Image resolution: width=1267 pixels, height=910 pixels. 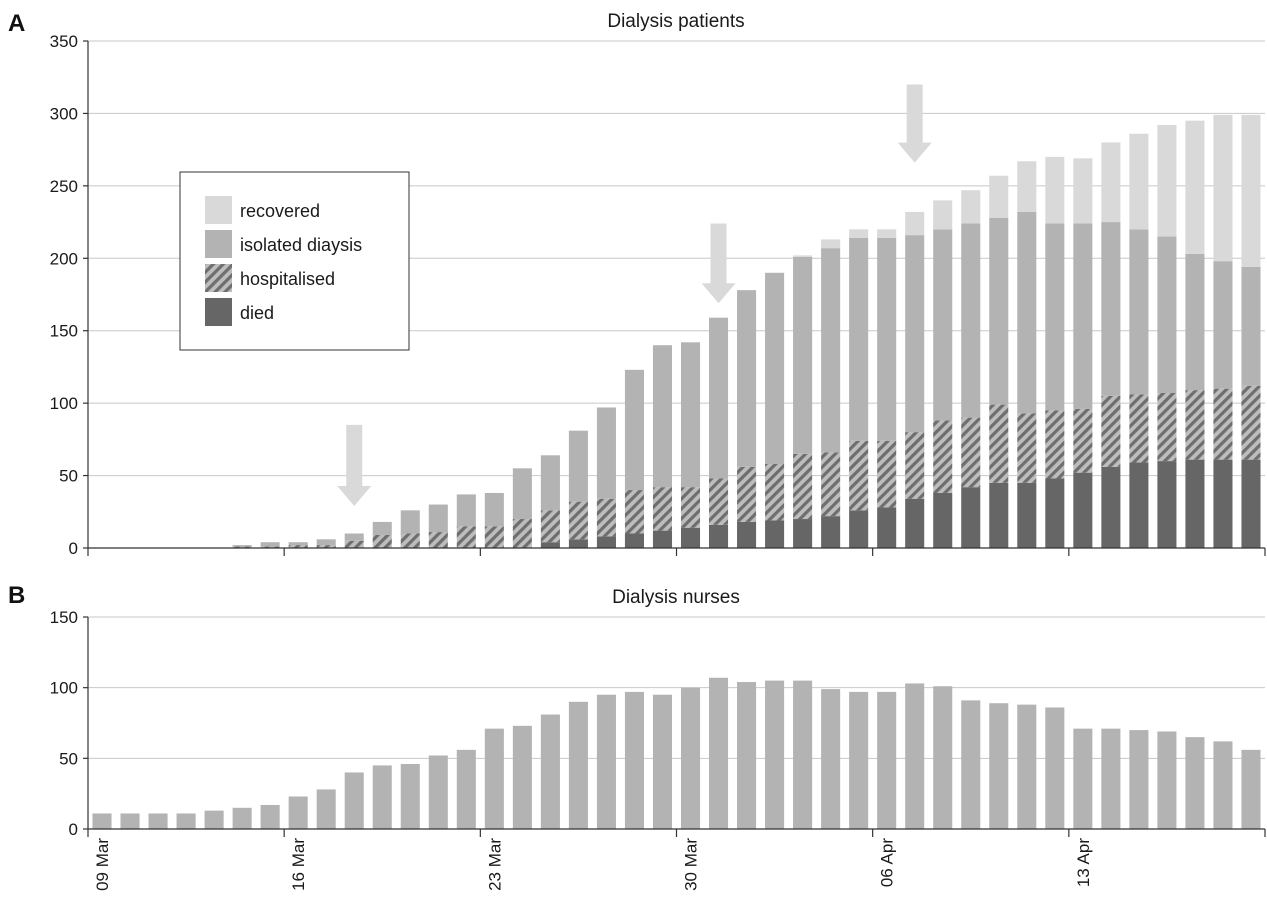 What do you see at coordinates (301, 245) in the screenshot?
I see `legend-label-isolated: isolated diaysis` at bounding box center [301, 245].